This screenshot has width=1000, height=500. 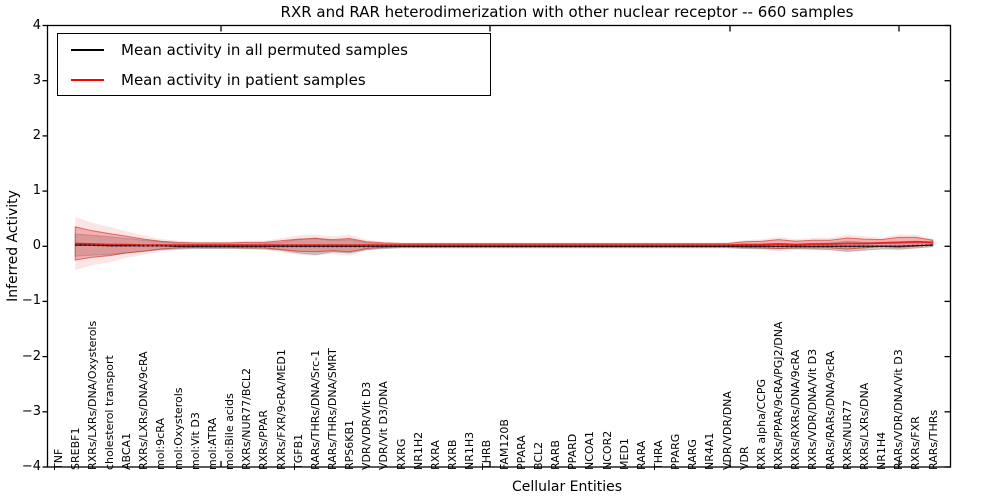 I want to click on x-category-label: THRB, so click(x=487, y=454).